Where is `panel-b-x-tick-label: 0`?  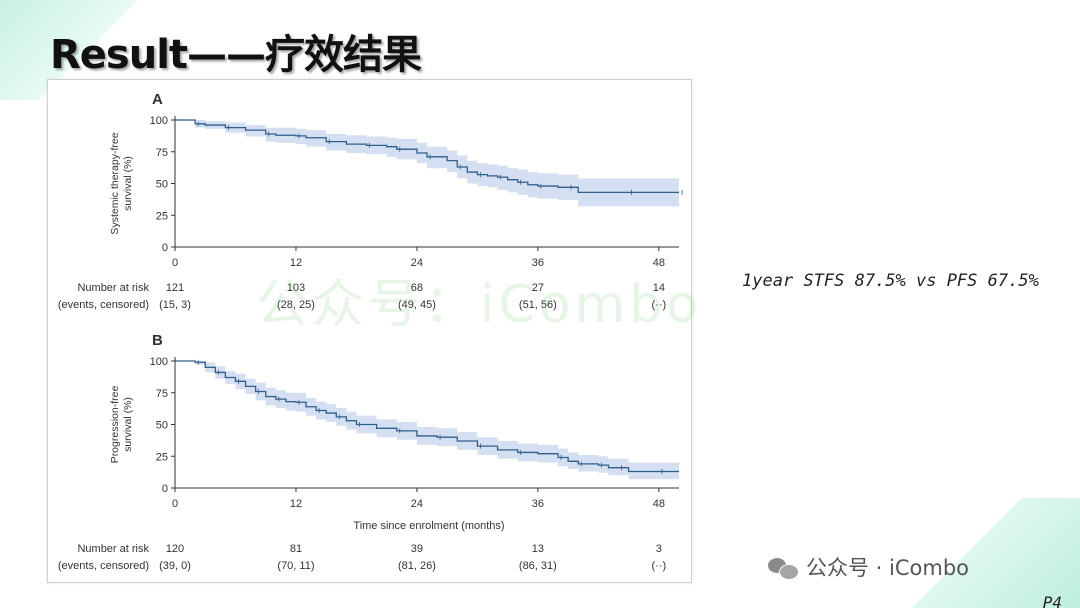 panel-b-x-tick-label: 0 is located at coordinates (175, 504).